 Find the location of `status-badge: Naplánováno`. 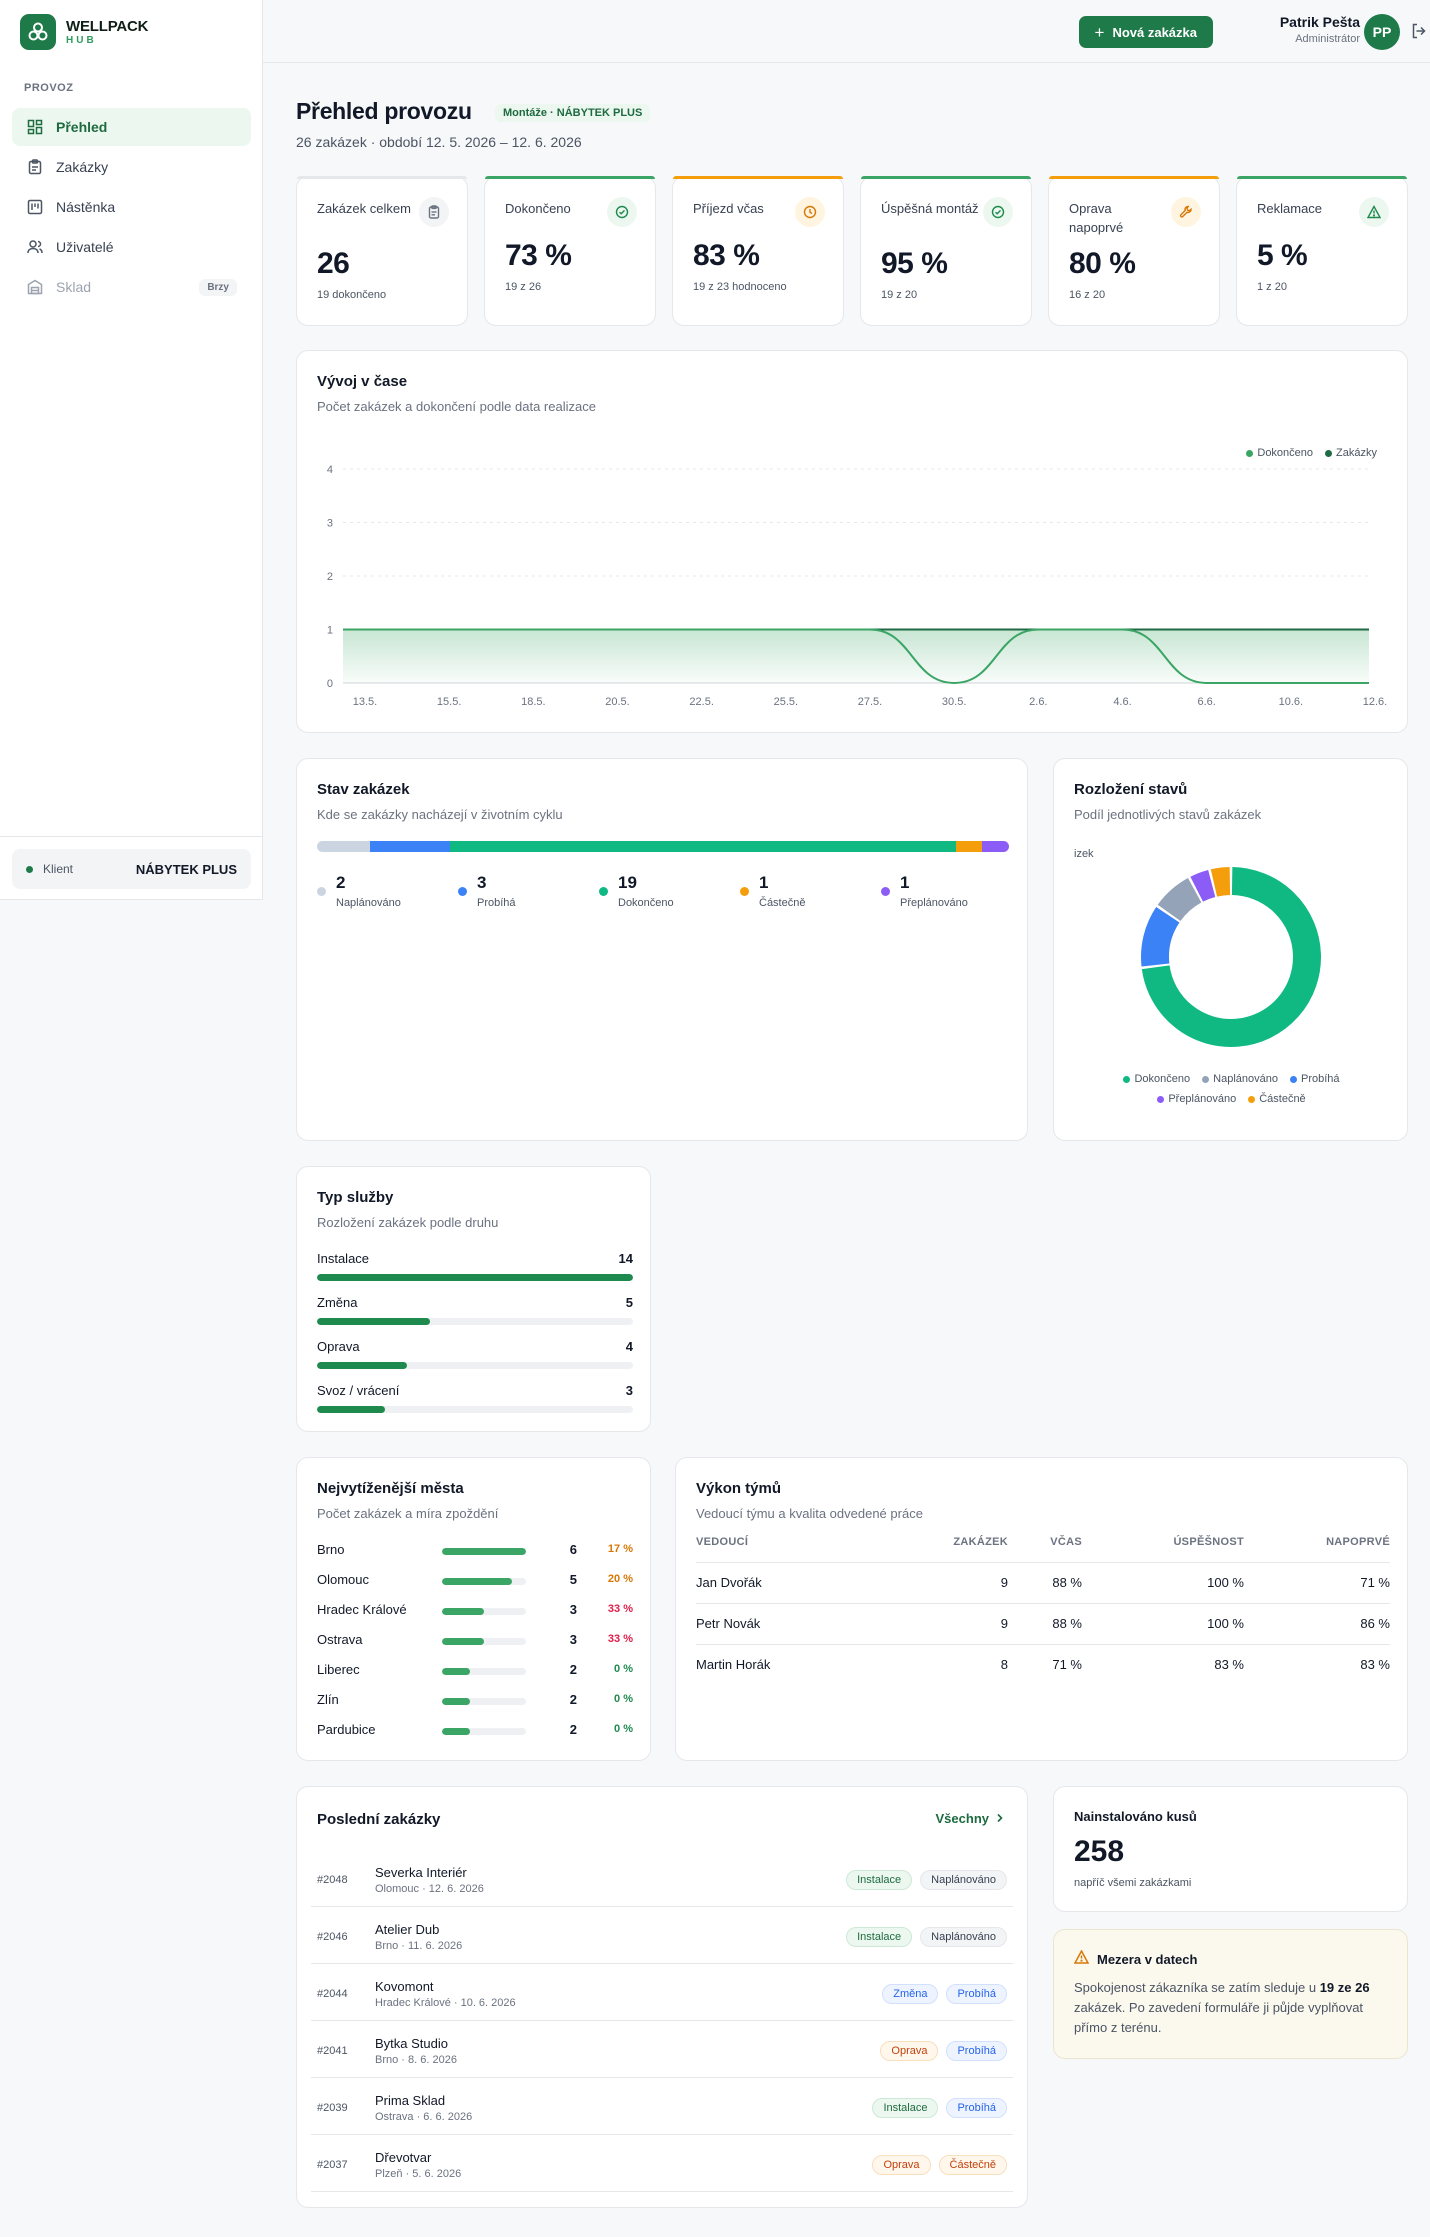

status-badge: Naplánováno is located at coordinates (963, 1880).